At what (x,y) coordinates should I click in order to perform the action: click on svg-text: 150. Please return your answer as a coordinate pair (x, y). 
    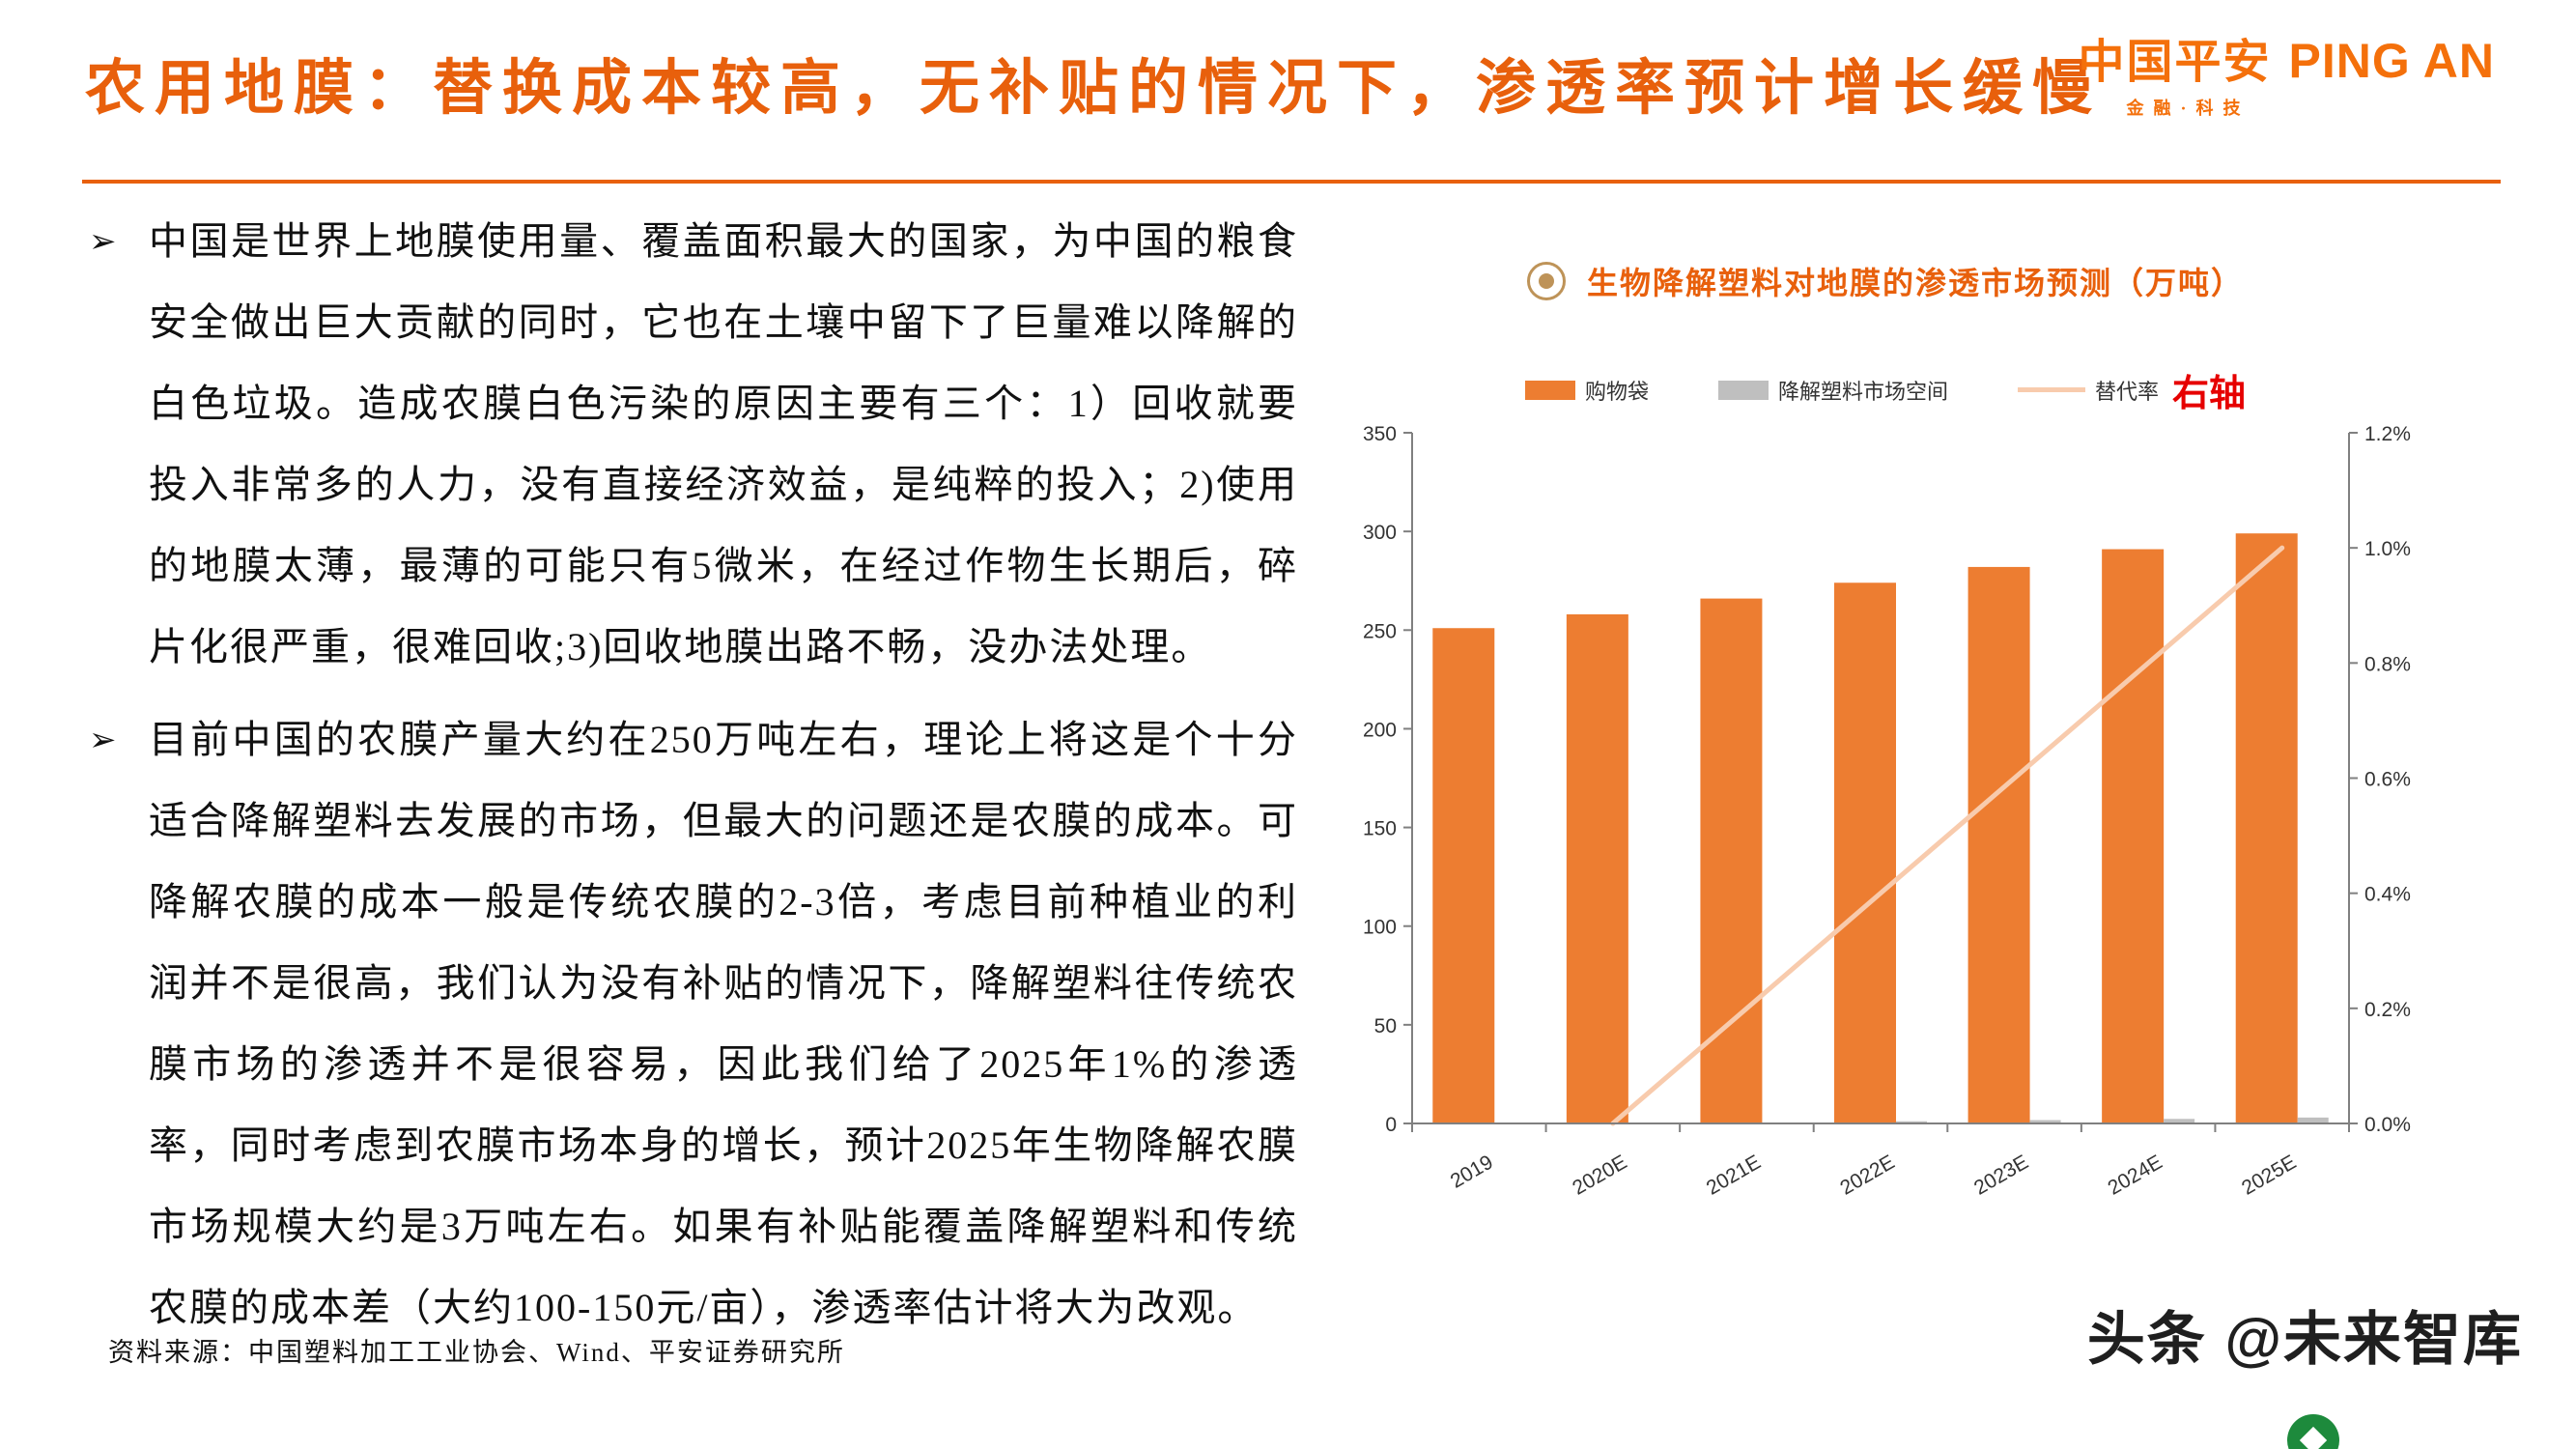
    Looking at the image, I should click on (1380, 829).